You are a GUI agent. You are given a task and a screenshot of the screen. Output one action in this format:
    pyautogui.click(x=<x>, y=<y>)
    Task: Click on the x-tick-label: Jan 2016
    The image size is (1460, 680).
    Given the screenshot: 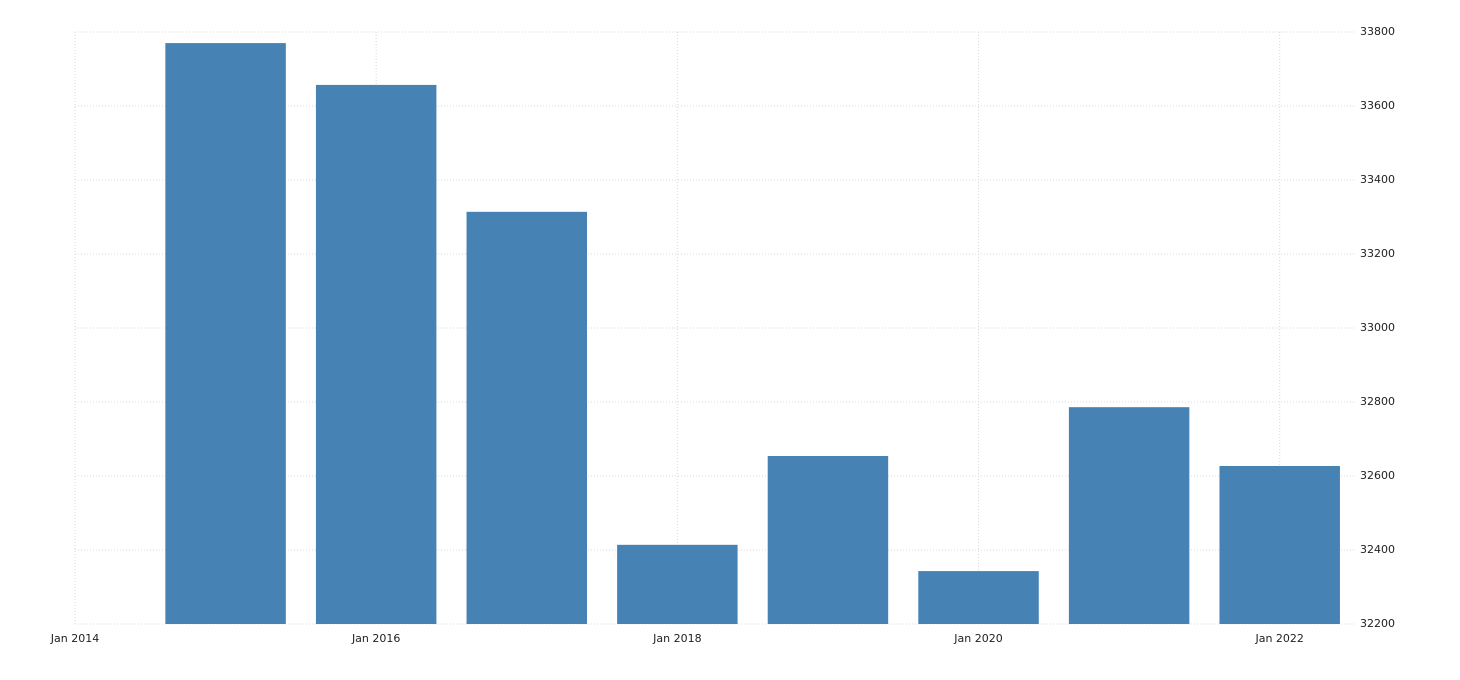 What is the action you would take?
    pyautogui.click(x=375, y=638)
    